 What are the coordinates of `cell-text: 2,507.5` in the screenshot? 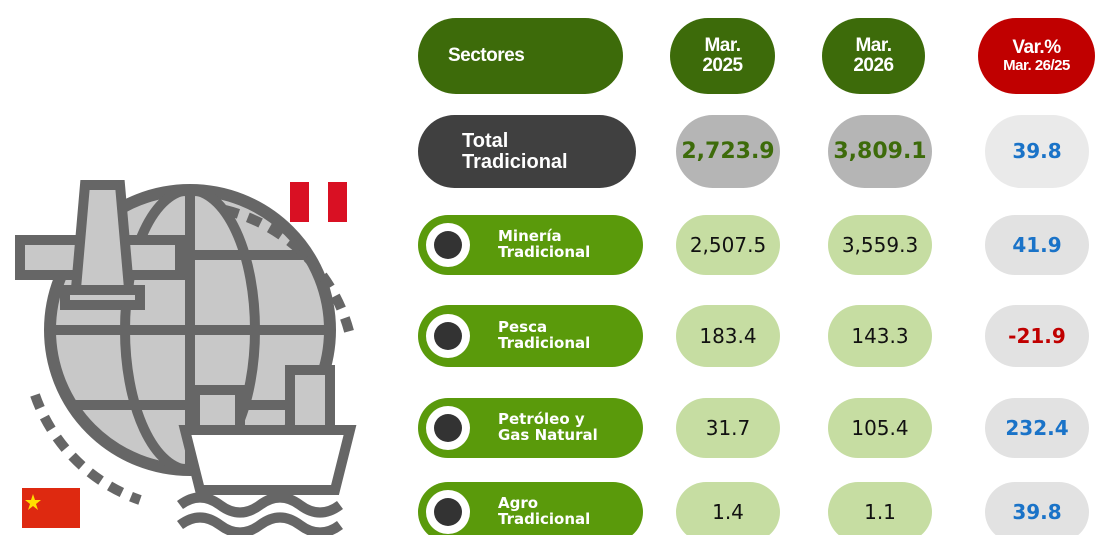 It's located at (728, 244).